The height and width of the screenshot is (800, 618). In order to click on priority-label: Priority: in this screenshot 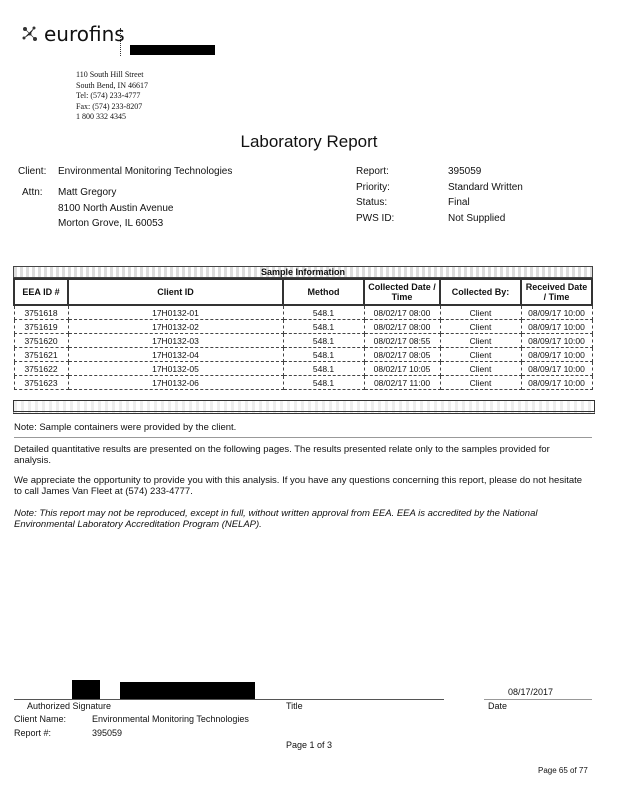, I will do `click(373, 187)`.